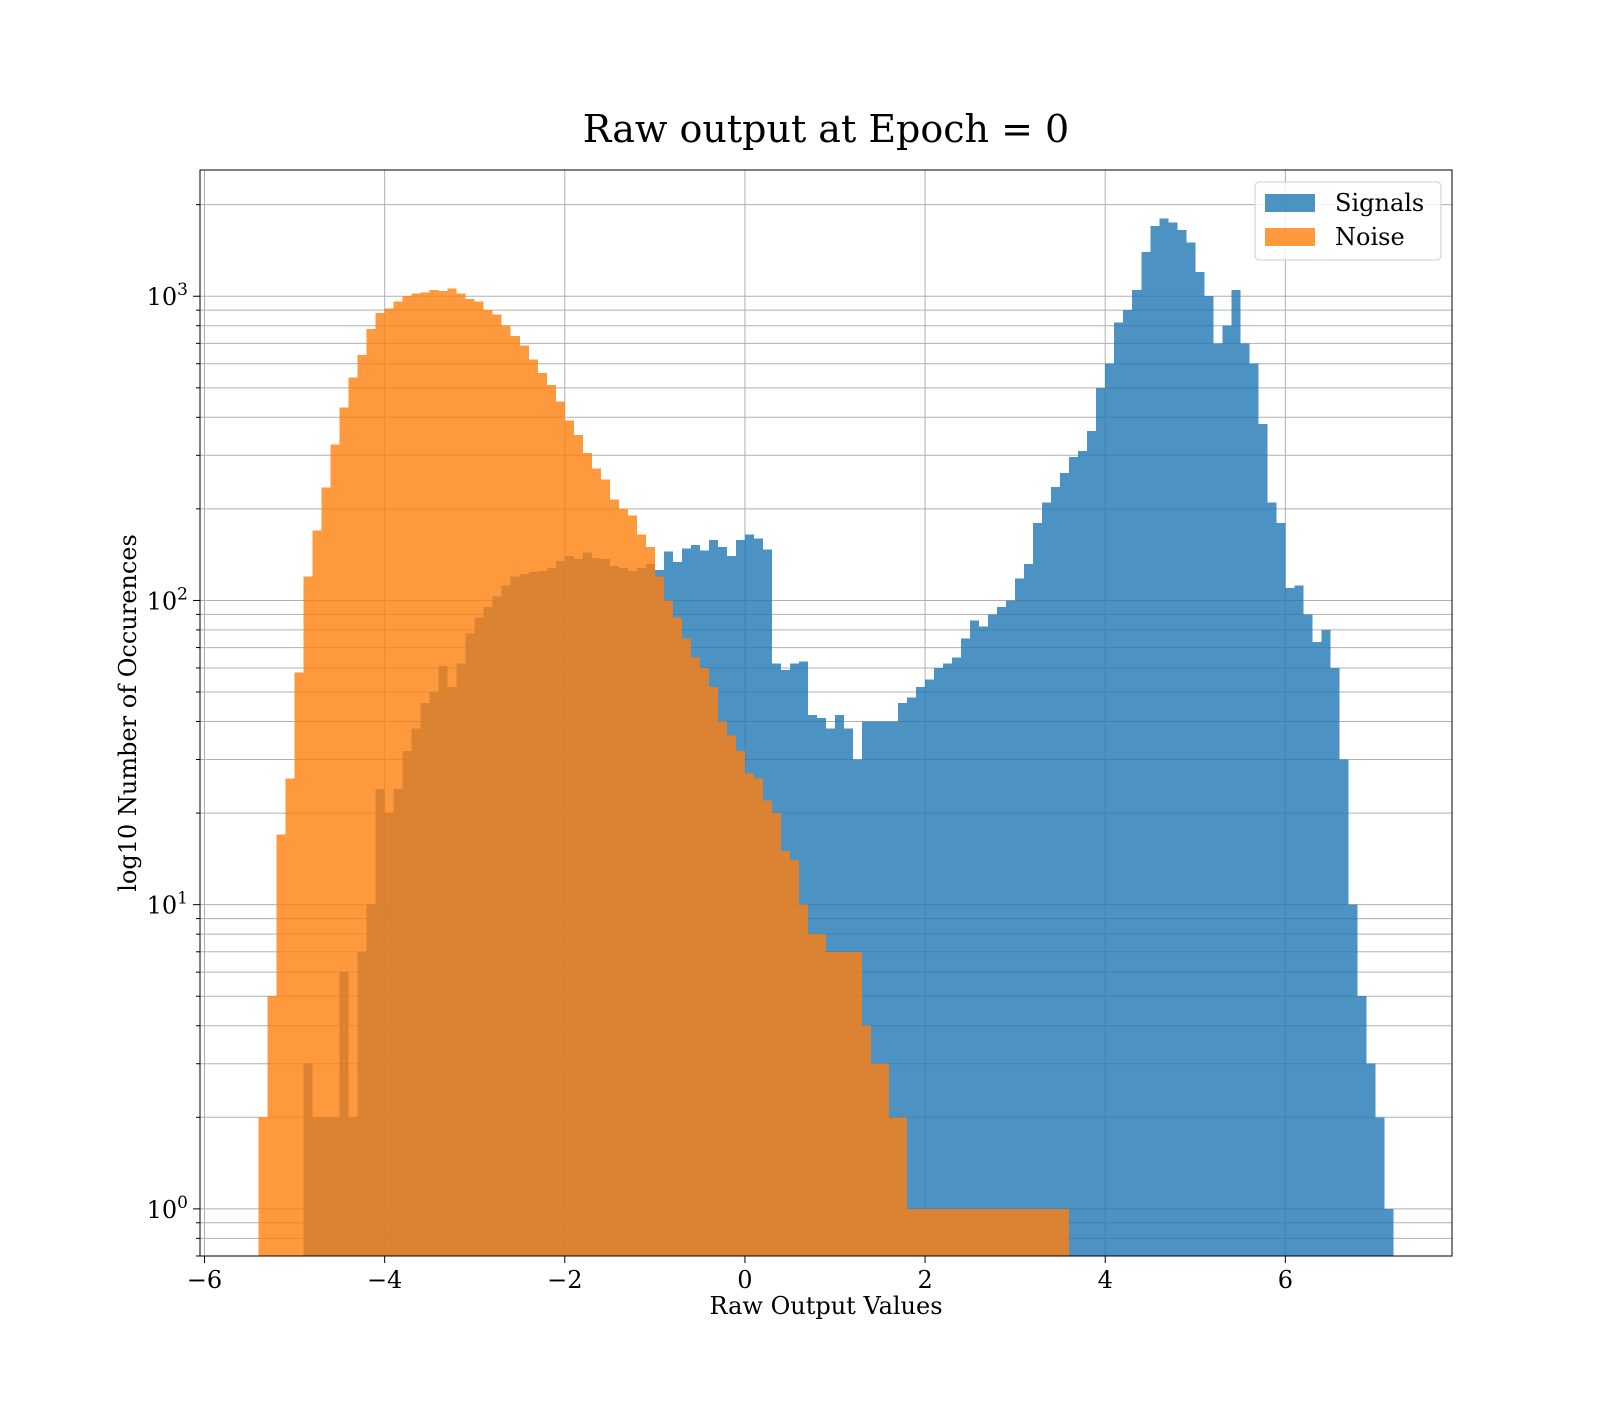 This screenshot has width=1600, height=1404. I want to click on x-tick-label: 4, so click(1105, 1280).